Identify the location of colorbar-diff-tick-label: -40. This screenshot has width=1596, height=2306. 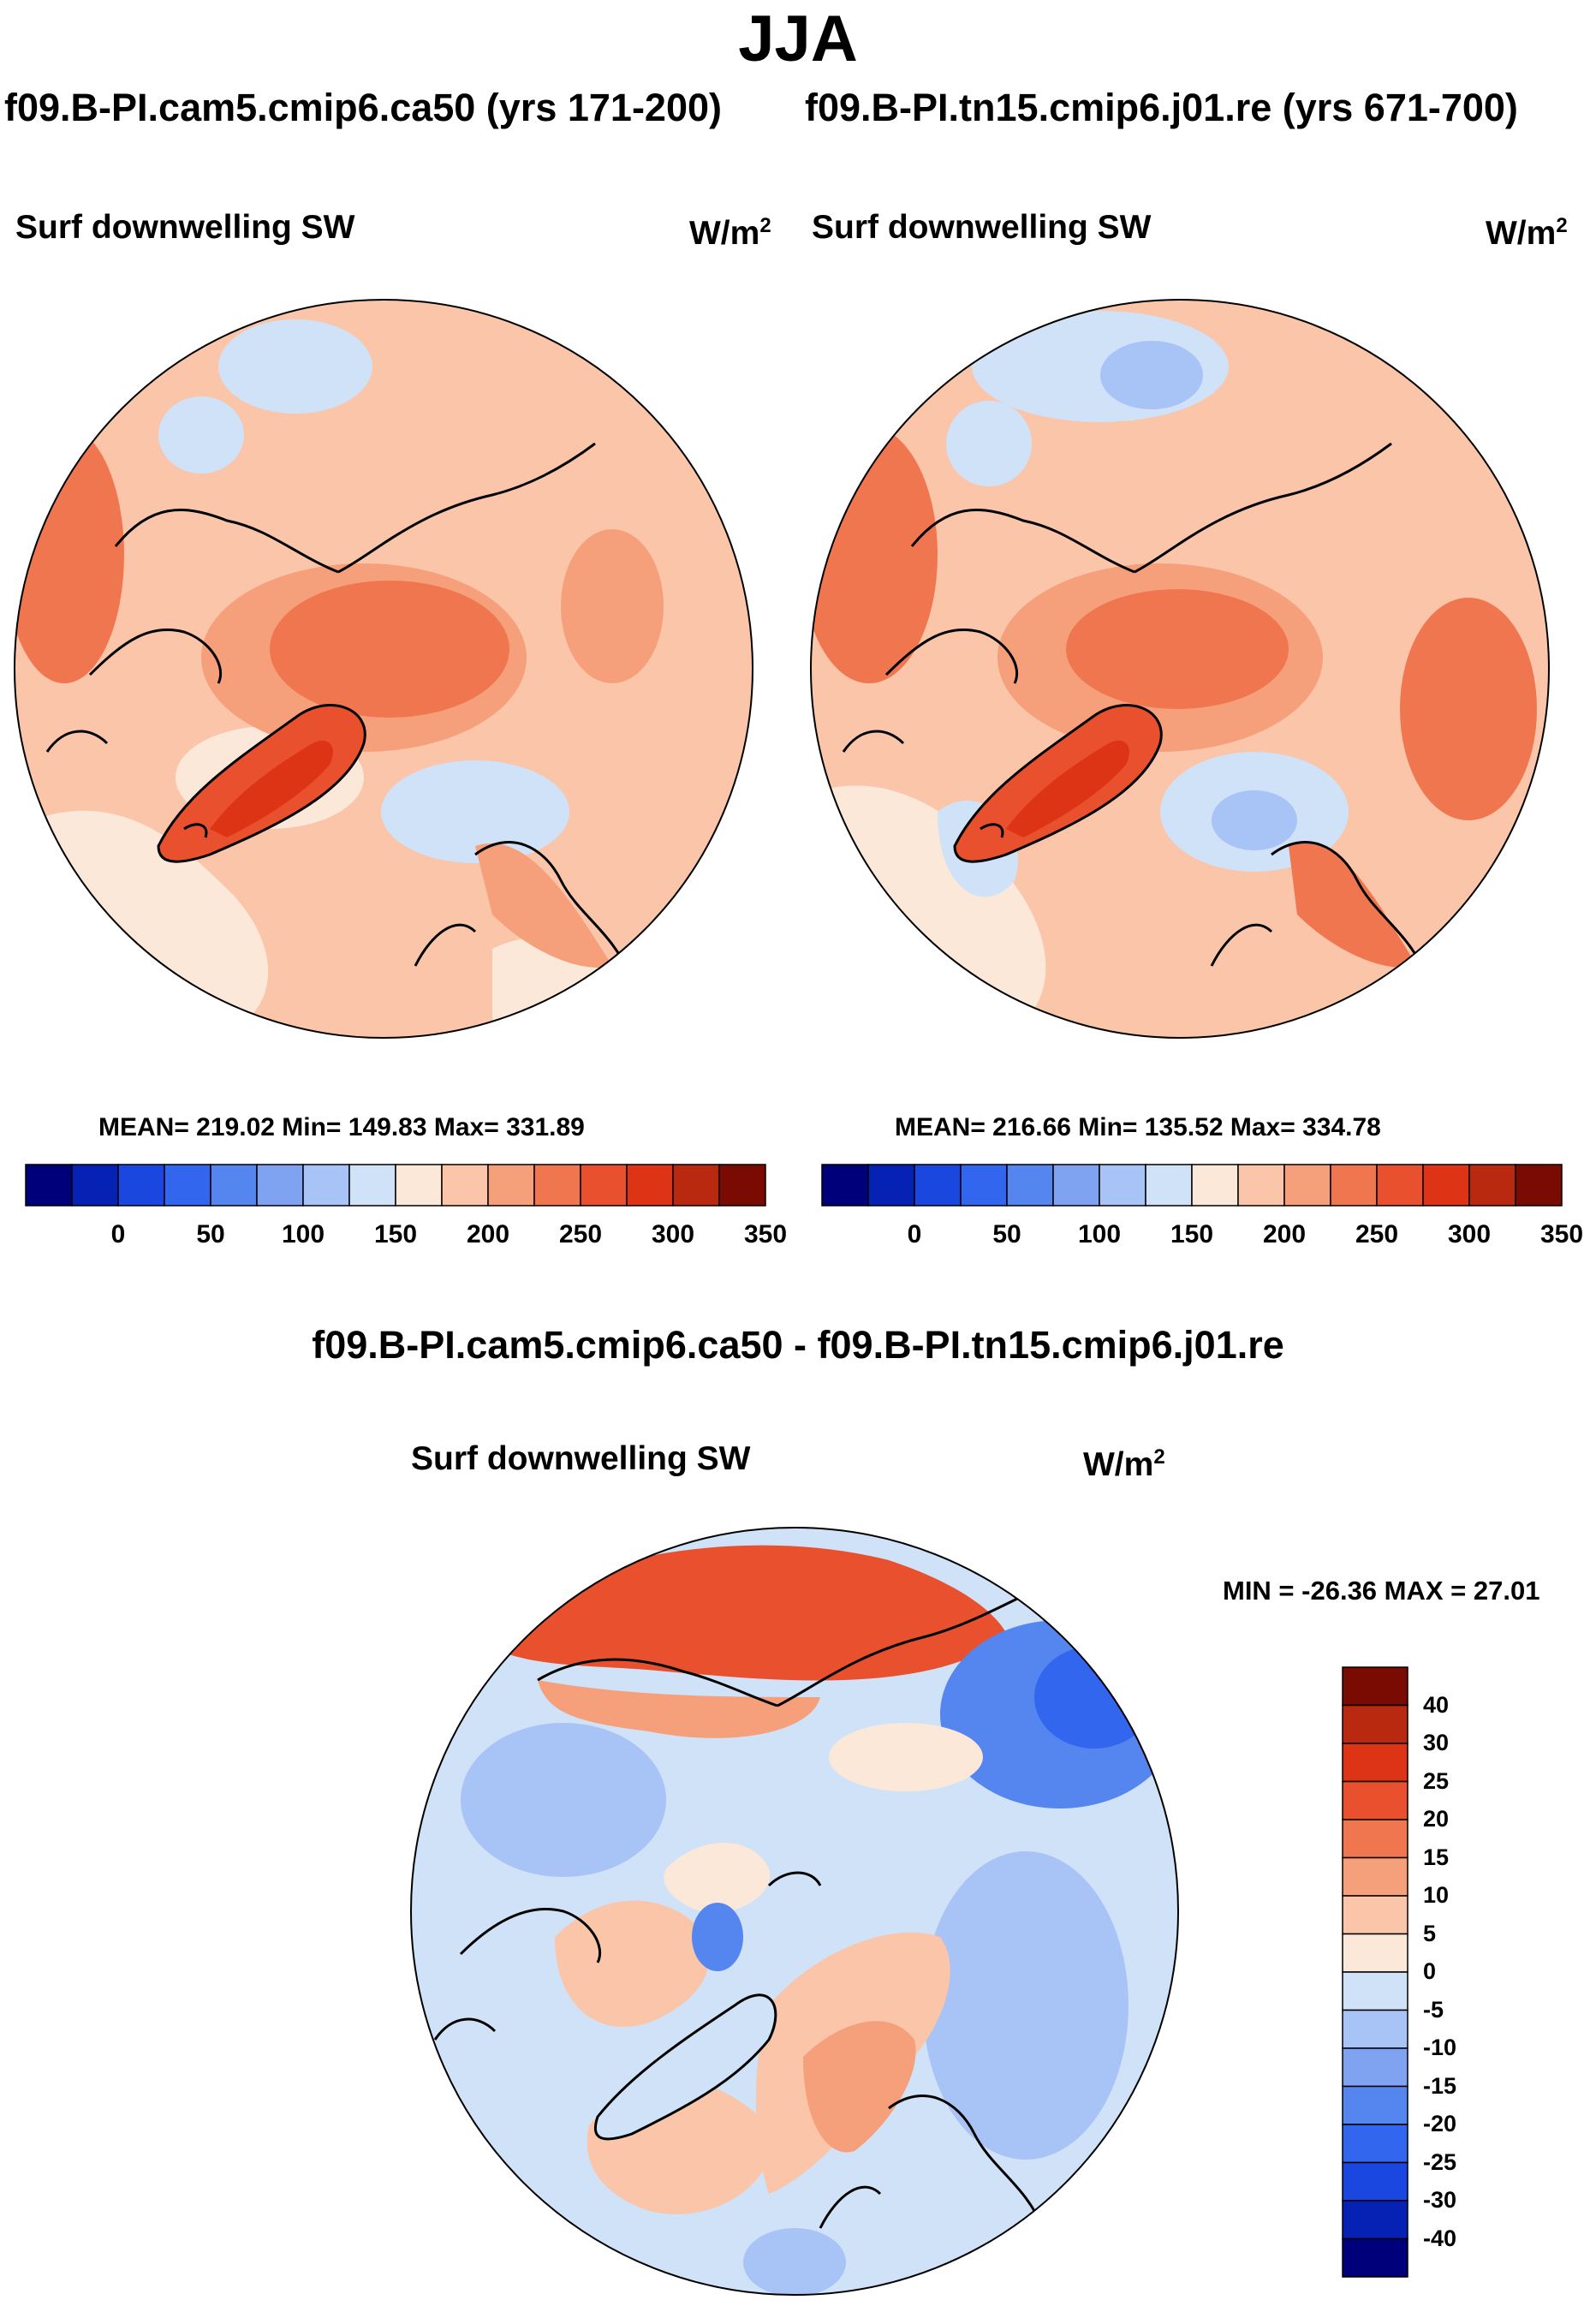
(1440, 2238).